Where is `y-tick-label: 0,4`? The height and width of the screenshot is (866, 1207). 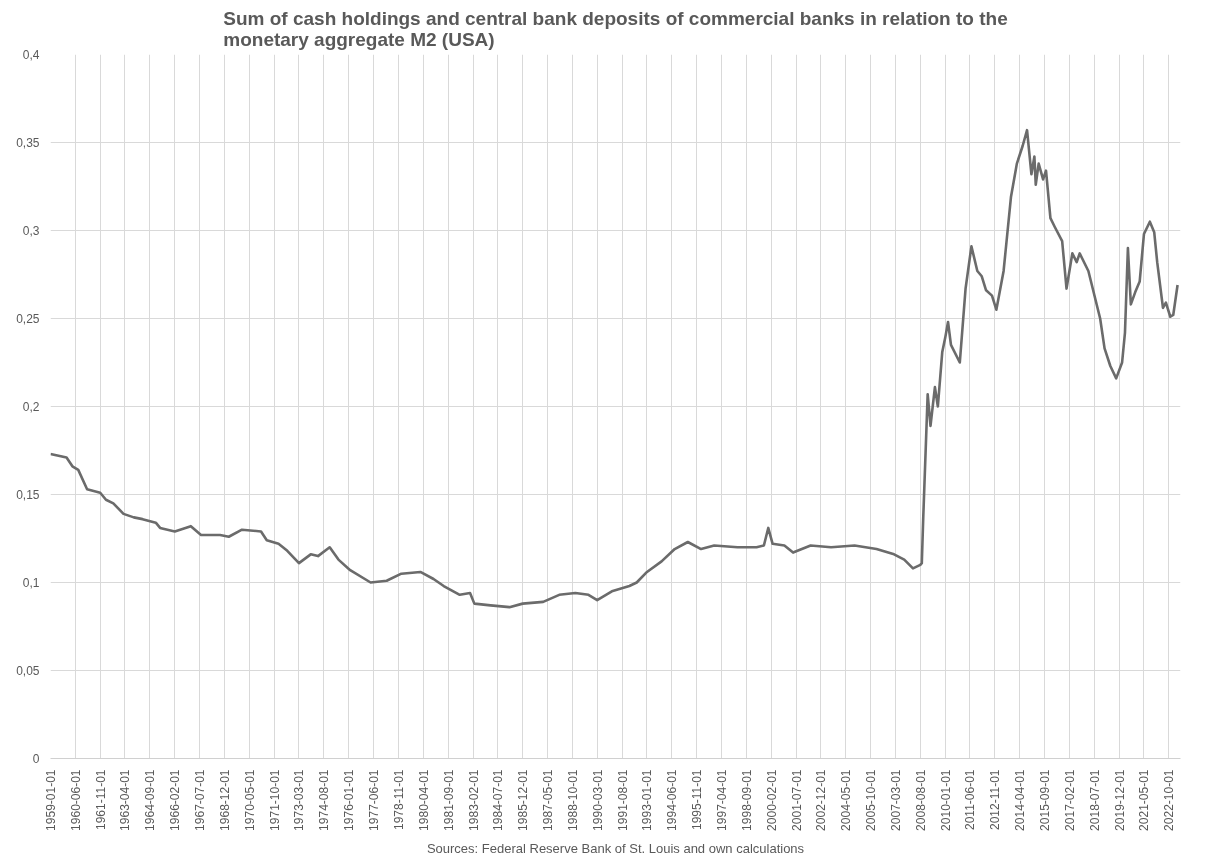 y-tick-label: 0,4 is located at coordinates (31, 55).